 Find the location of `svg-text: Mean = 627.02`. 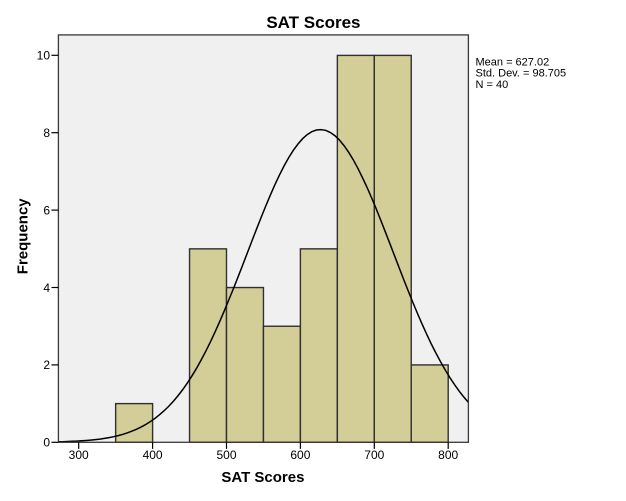

svg-text: Mean = 627.02 is located at coordinates (513, 62).